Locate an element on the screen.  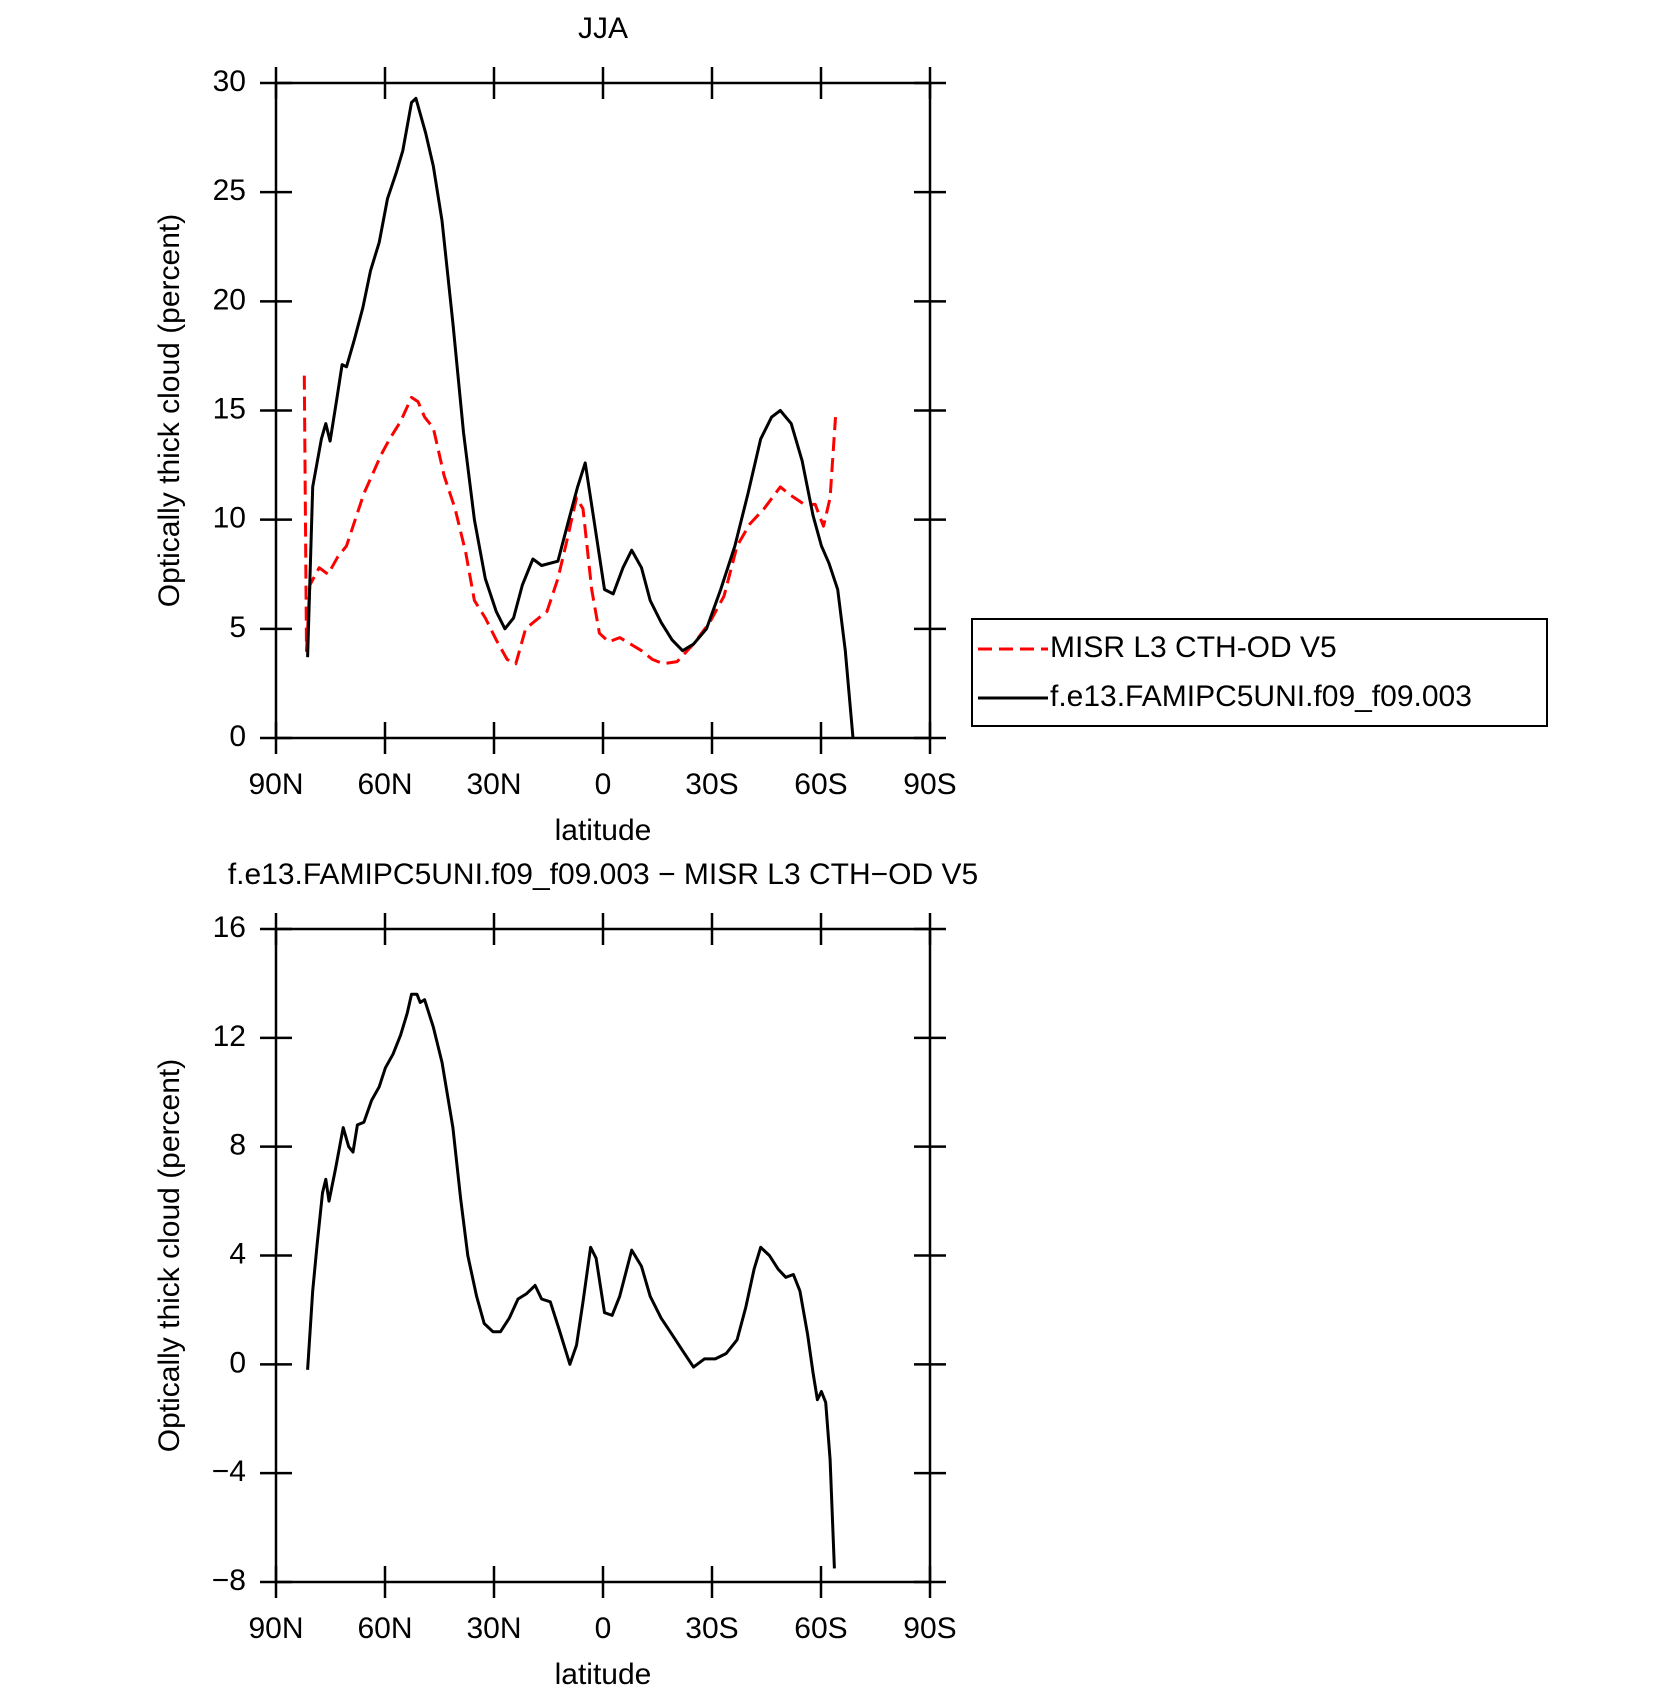
y-tick-label: 20 is located at coordinates (229, 299).